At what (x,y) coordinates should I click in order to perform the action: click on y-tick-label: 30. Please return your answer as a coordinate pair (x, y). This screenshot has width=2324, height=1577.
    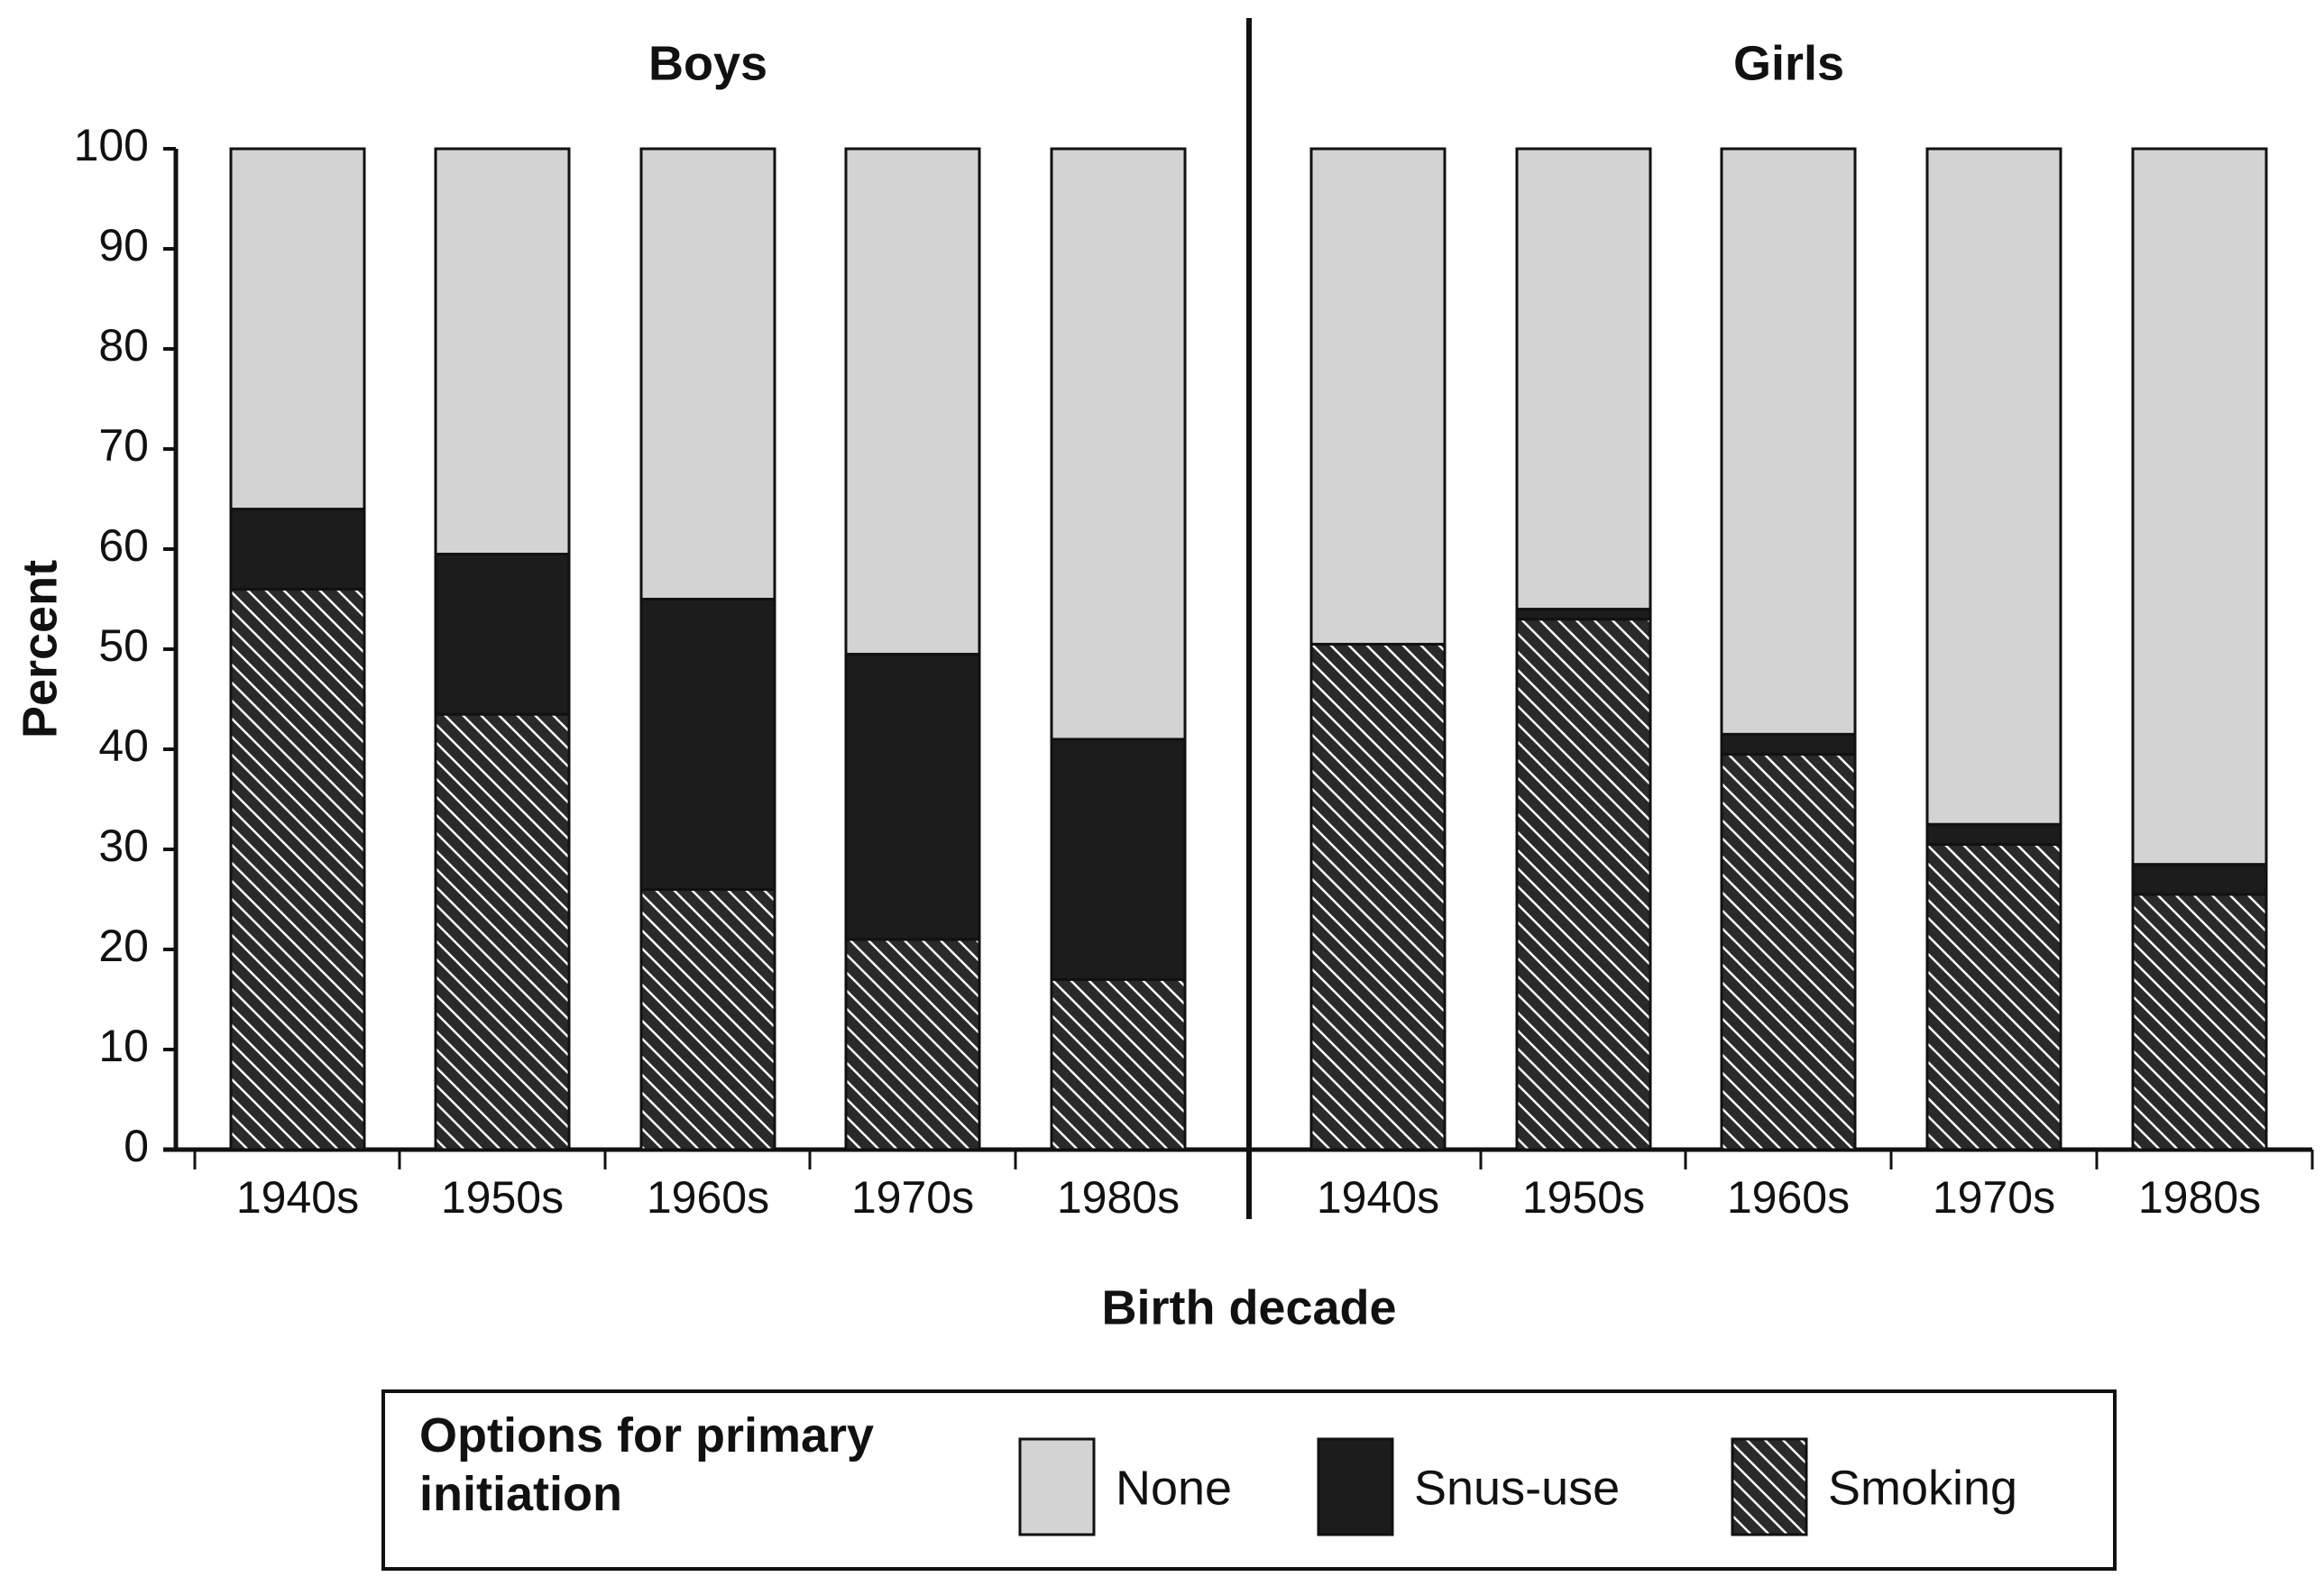
    Looking at the image, I should click on (123, 846).